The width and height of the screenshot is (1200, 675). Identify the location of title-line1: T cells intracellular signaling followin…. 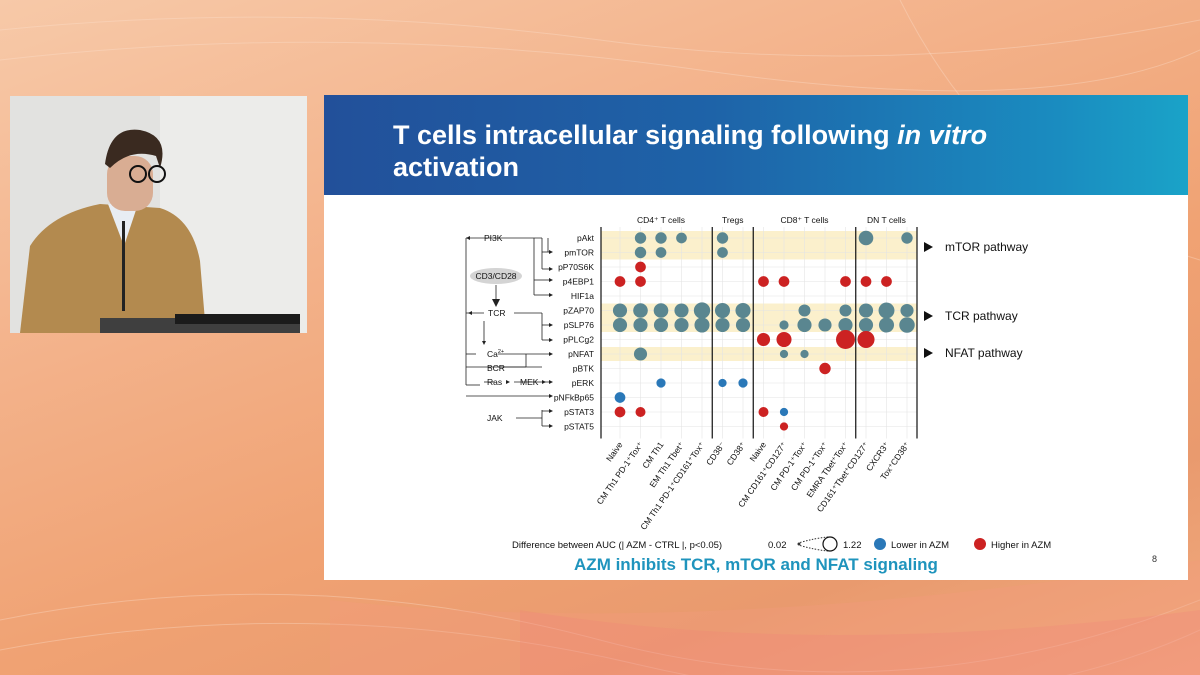
(645, 135).